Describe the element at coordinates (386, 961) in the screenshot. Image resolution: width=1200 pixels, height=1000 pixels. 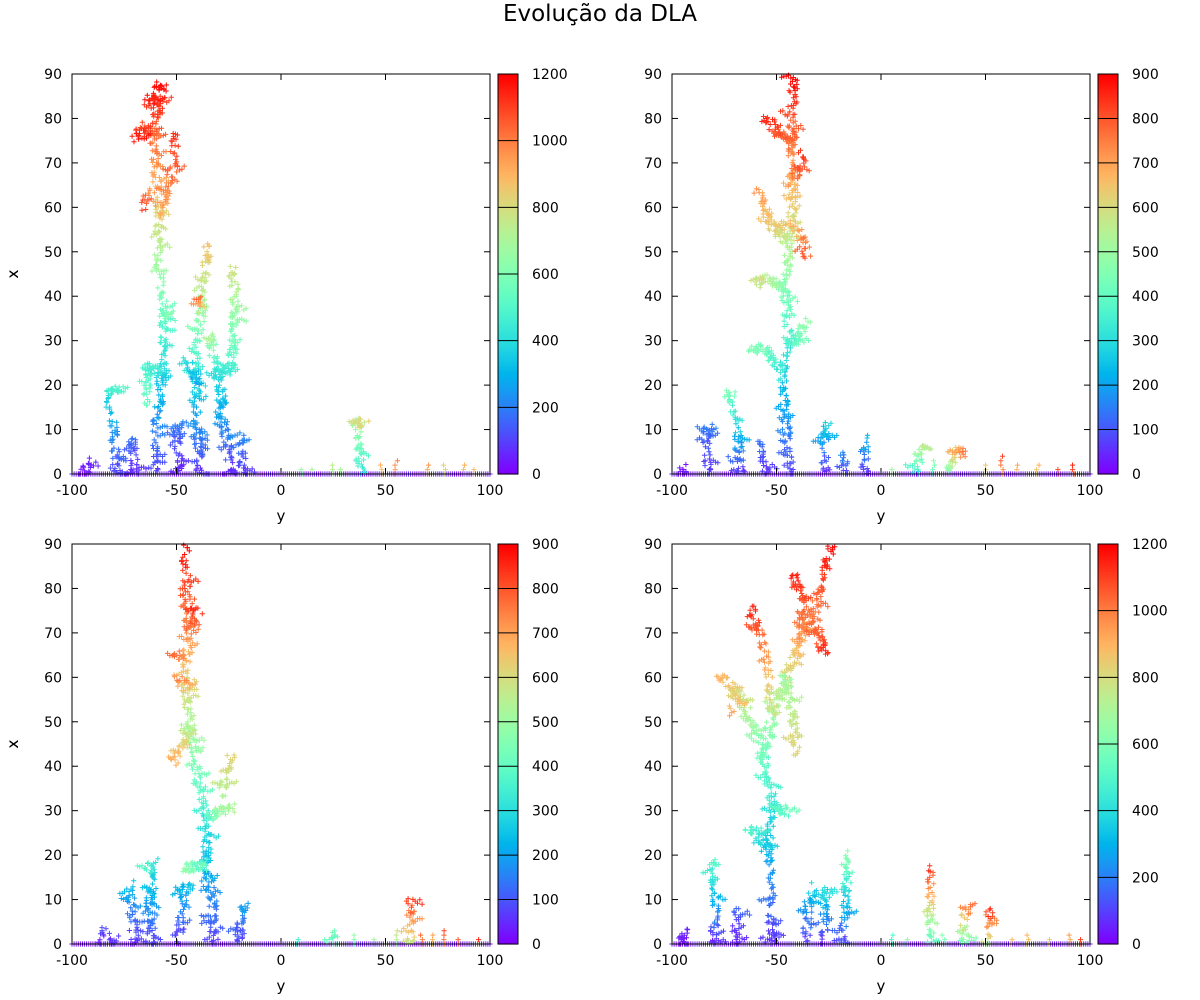
I see `x-tick-label: 50` at that location.